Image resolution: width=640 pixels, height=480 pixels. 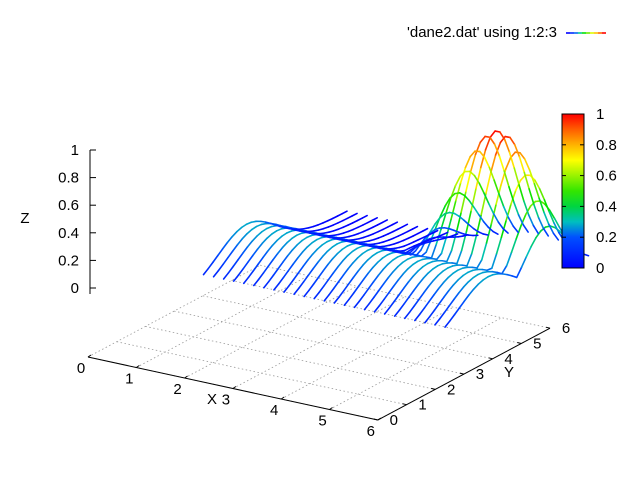 I want to click on colorbar-tick-label: 0.6, so click(x=606, y=176).